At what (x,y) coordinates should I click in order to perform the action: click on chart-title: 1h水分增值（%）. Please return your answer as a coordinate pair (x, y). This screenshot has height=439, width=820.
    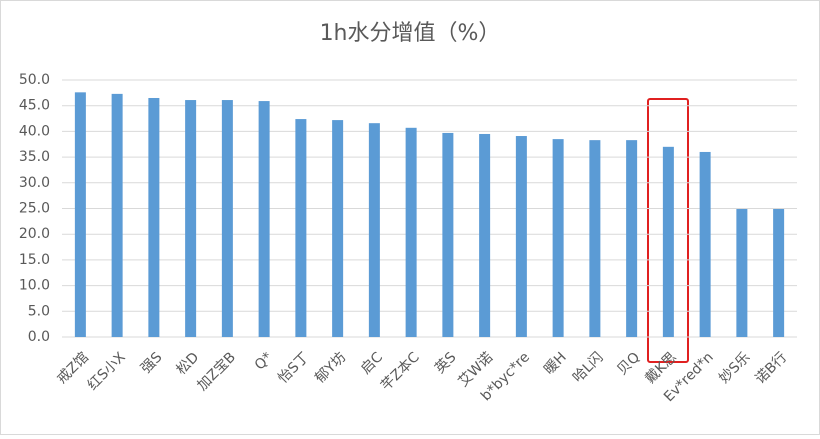
    Looking at the image, I should click on (410, 33).